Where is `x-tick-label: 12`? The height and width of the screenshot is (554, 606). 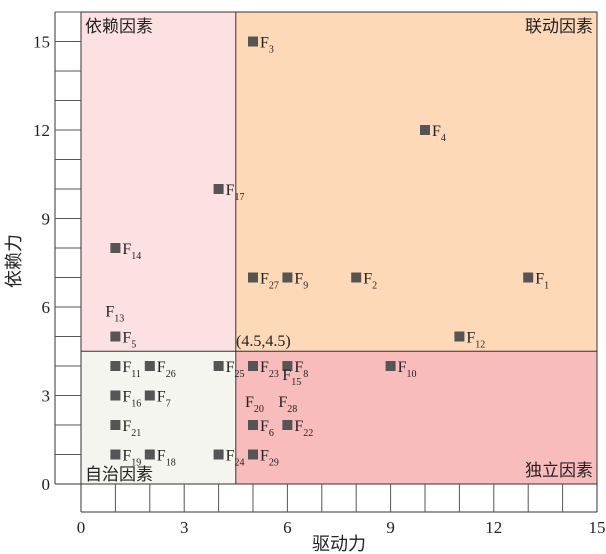 x-tick-label: 12 is located at coordinates (493, 527).